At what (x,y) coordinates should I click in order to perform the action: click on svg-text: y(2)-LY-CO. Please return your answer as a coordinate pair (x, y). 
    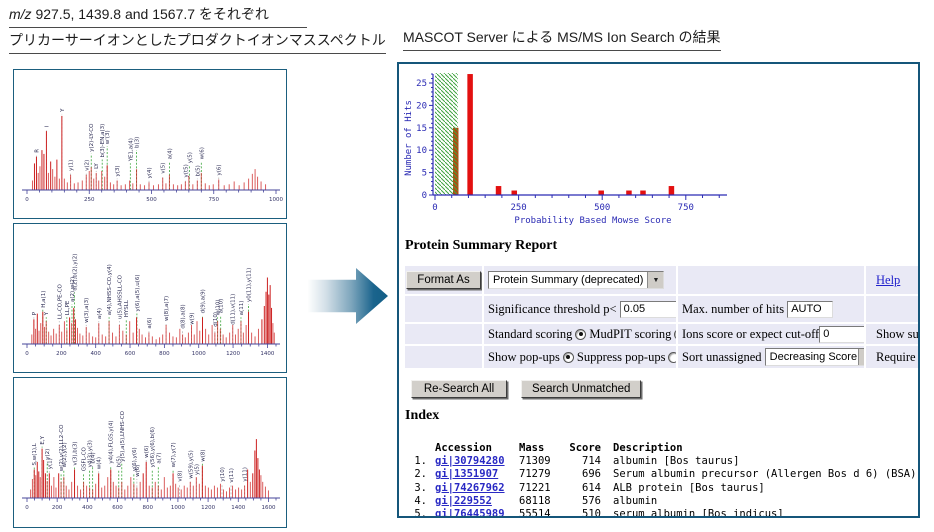
    Looking at the image, I should click on (92, 137).